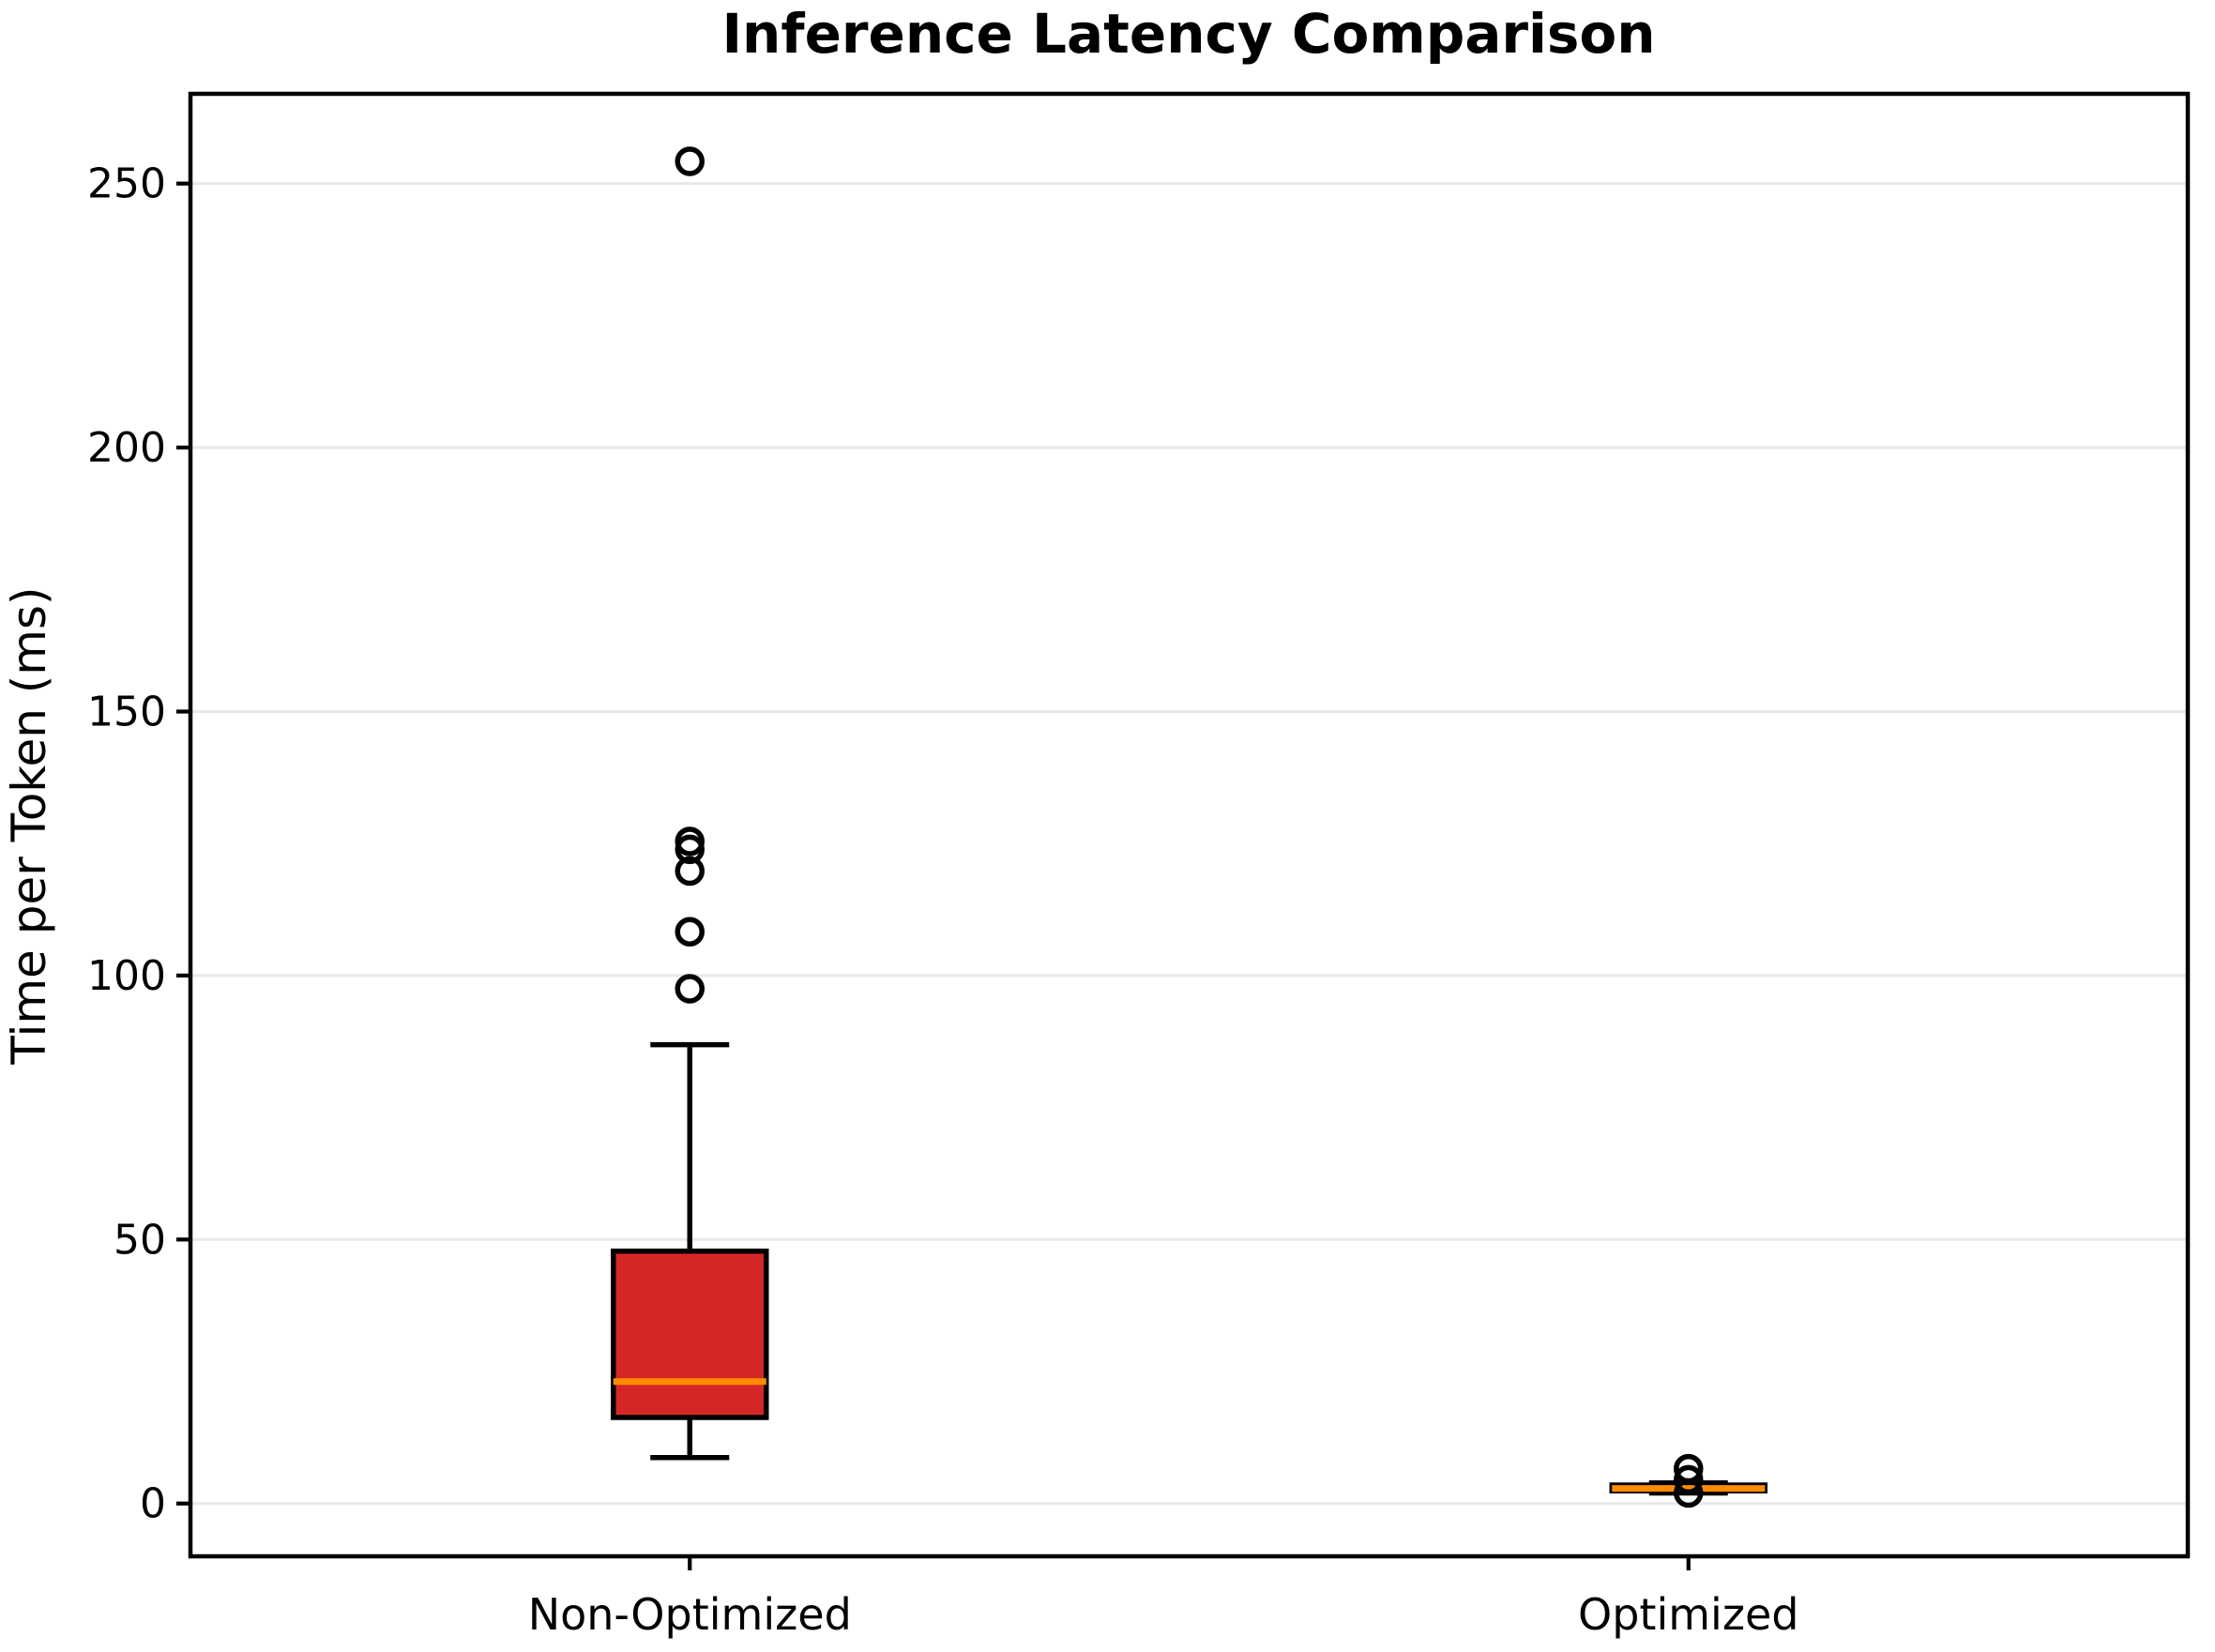 Image resolution: width=2215 pixels, height=1652 pixels. I want to click on y-tick-label: 250, so click(127, 184).